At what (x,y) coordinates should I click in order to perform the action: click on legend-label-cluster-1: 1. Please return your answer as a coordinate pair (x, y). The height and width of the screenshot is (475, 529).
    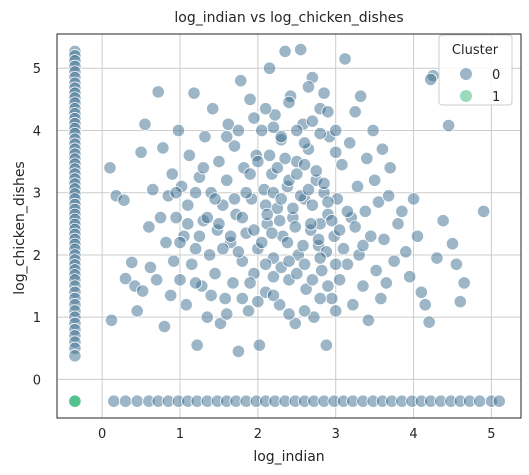
    Looking at the image, I should click on (496, 97).